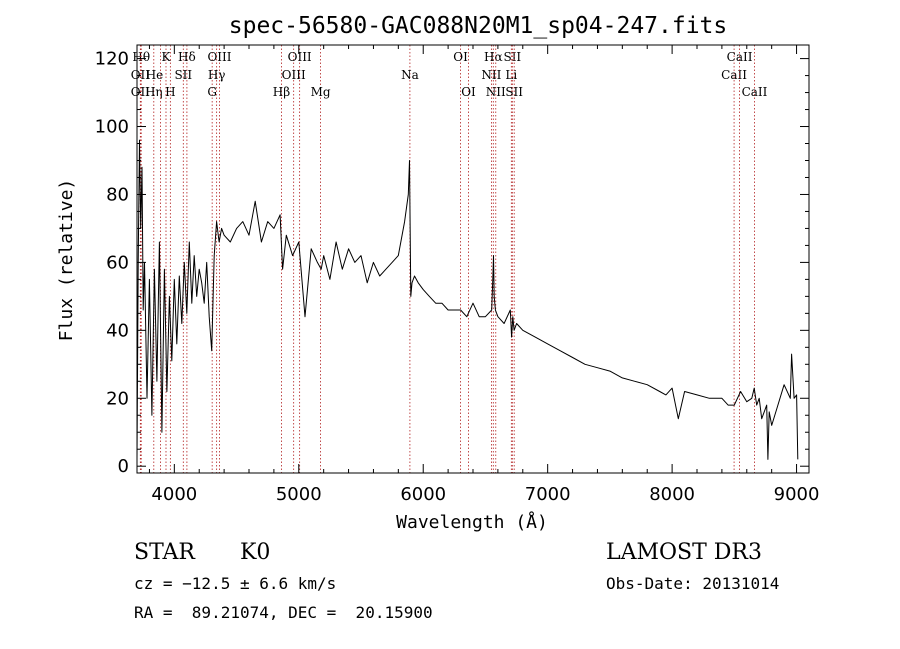 This screenshot has width=900, height=649. Describe the element at coordinates (112, 127) in the screenshot. I see `y-tick-label-5: 100` at that location.